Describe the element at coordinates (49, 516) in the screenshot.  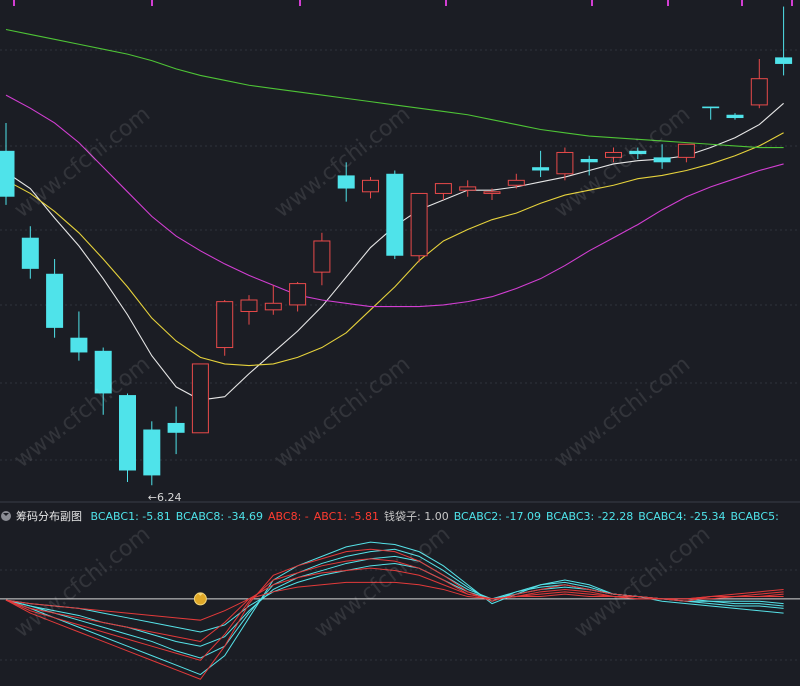
I see `sub-chart-title: 筹码分布副图` at that location.